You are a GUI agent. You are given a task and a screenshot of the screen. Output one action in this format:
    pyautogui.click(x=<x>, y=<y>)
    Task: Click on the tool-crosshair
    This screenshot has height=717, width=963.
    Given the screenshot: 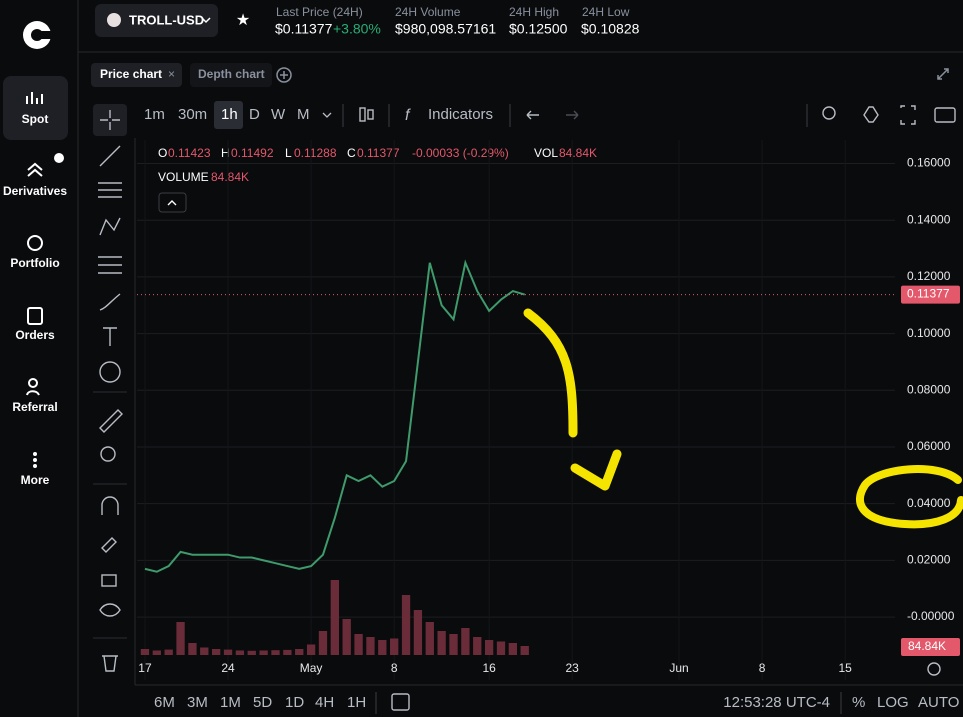 What is the action you would take?
    pyautogui.click(x=110, y=120)
    